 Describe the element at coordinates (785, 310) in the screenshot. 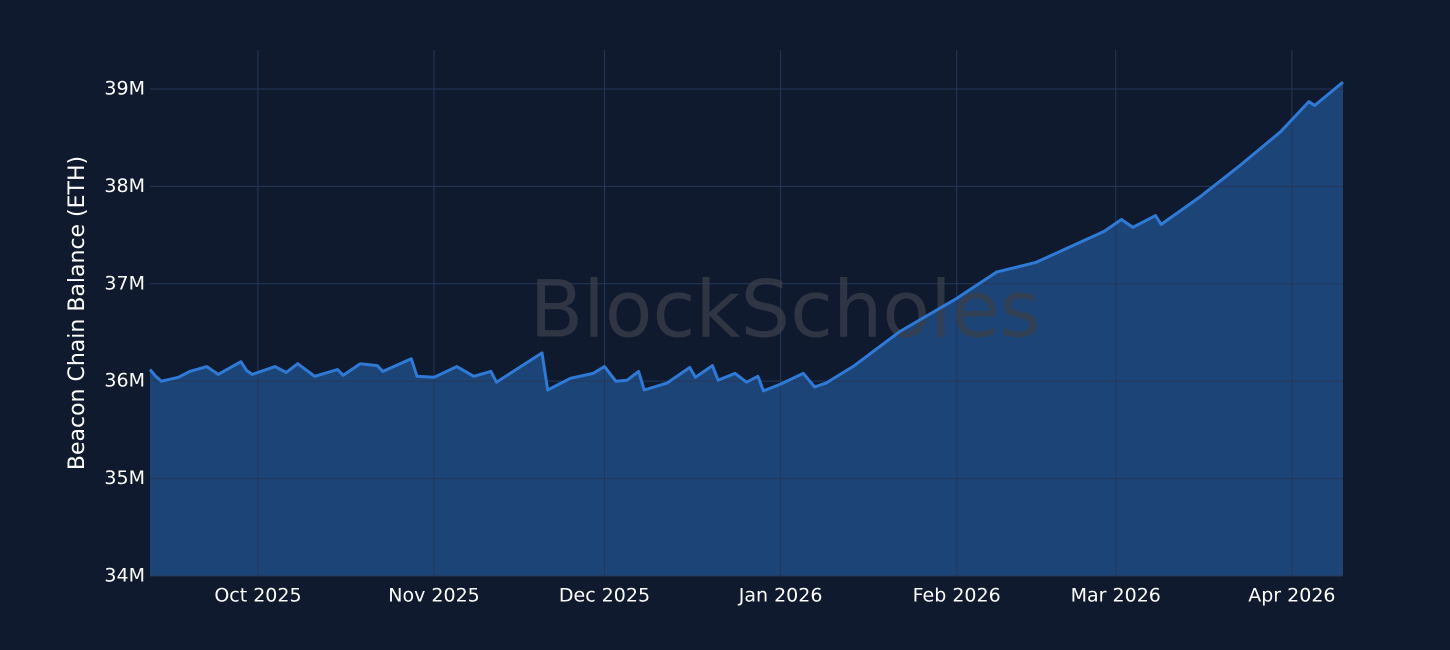

I see `watermark: BlockScholes` at that location.